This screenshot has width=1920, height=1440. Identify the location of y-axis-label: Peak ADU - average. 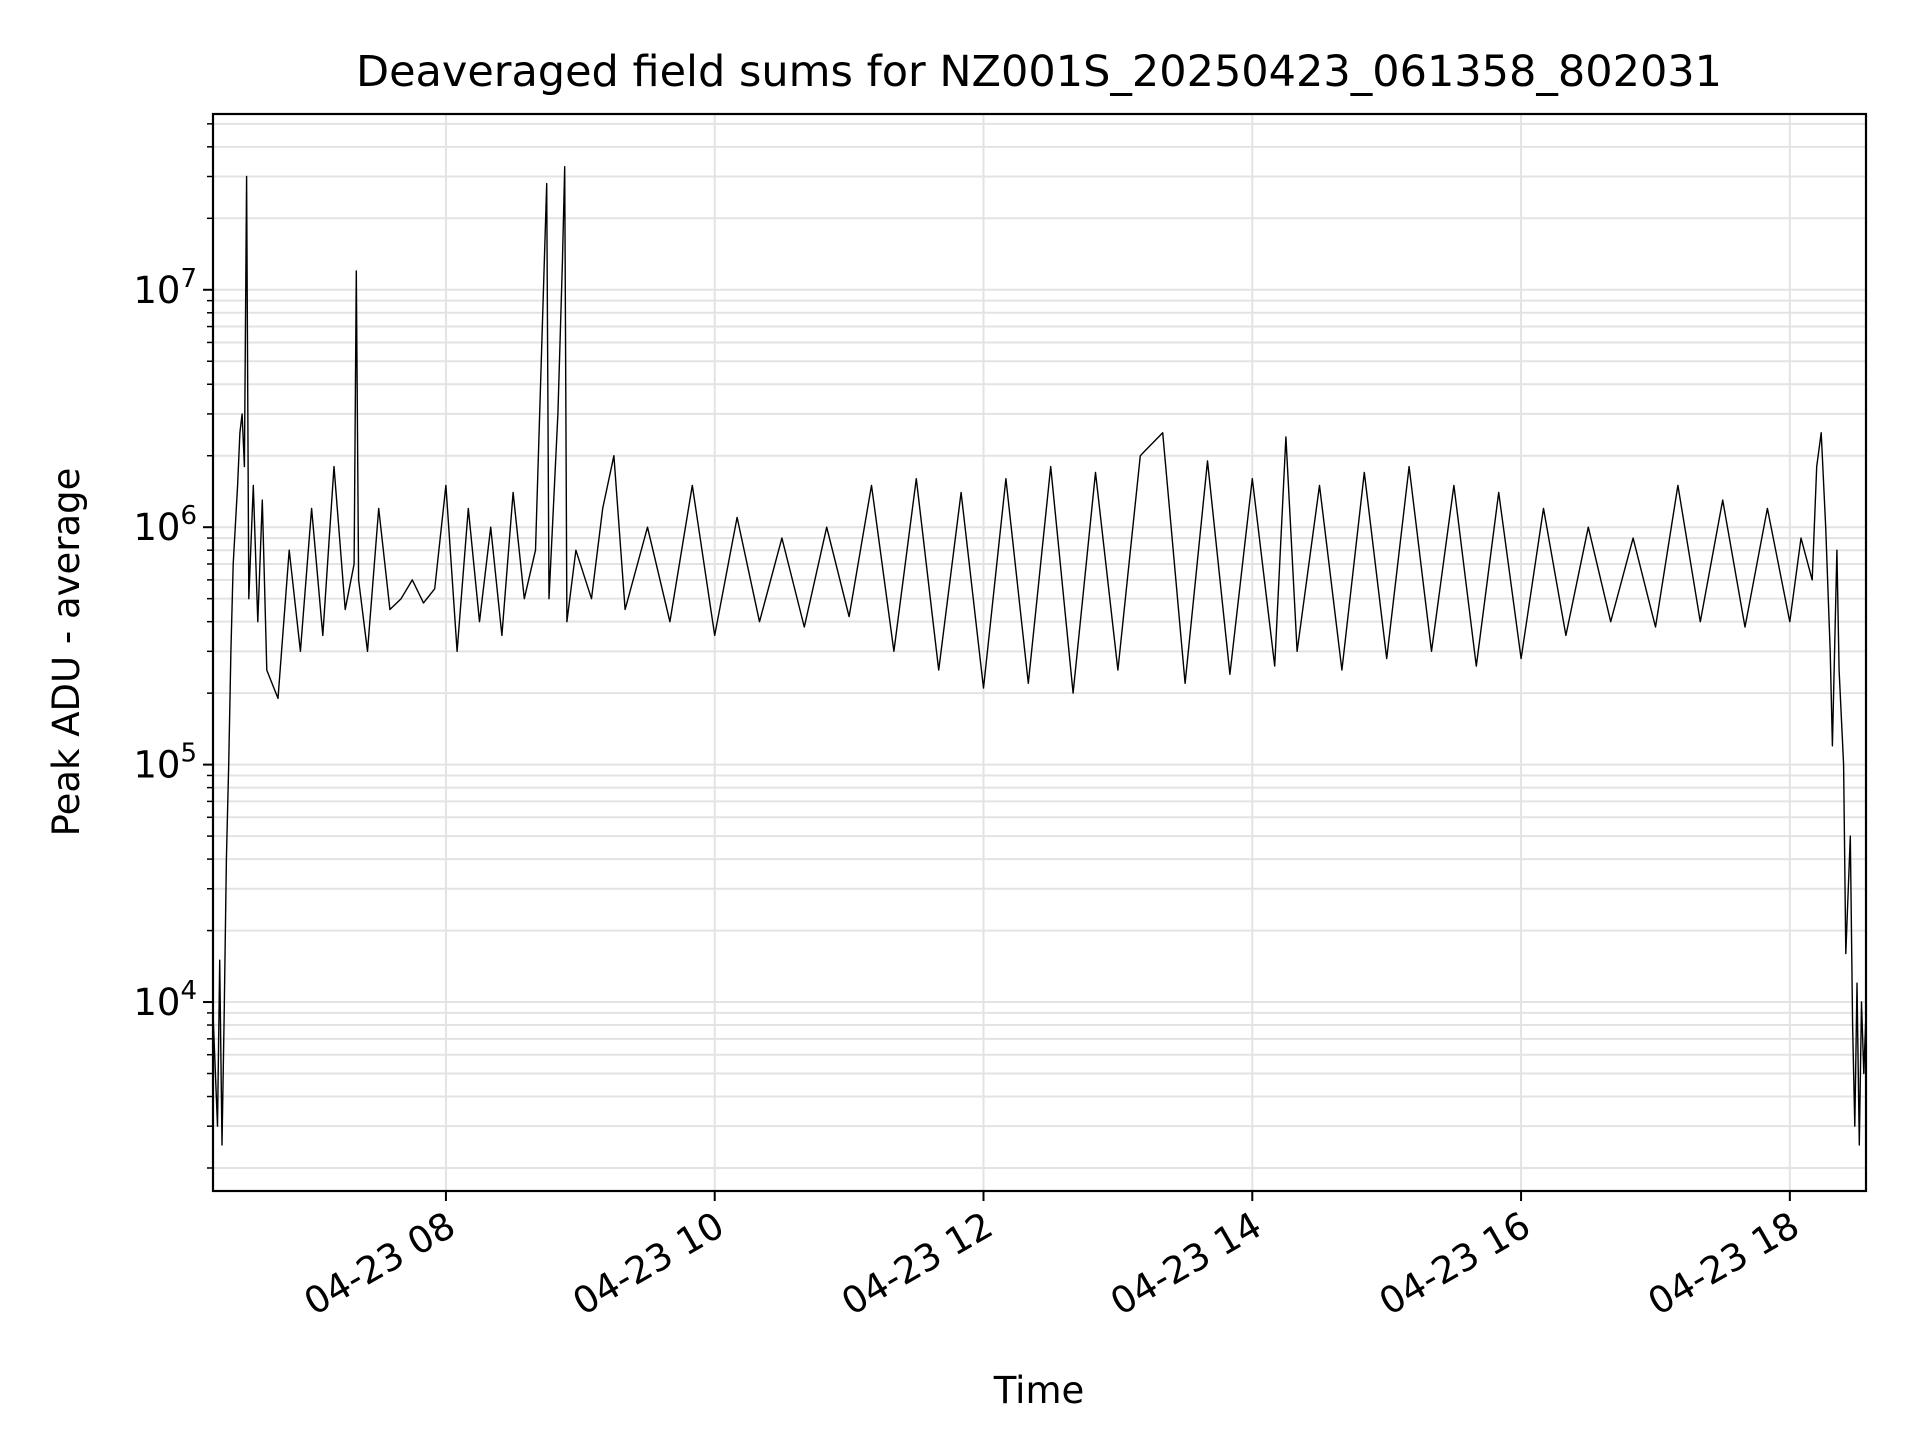
(66, 652).